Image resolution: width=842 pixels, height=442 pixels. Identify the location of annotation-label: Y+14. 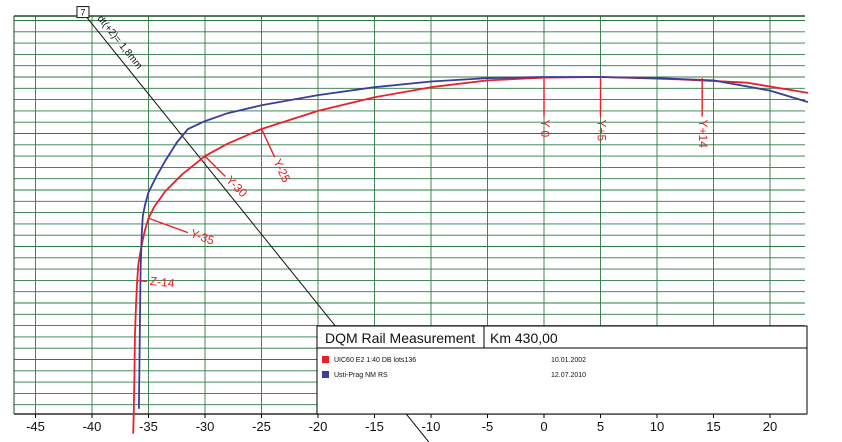
(703, 134).